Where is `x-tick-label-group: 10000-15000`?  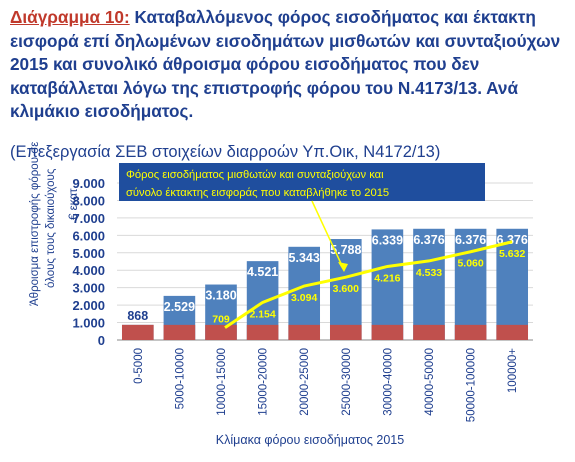 x-tick-label-group: 10000-15000 is located at coordinates (222, 382).